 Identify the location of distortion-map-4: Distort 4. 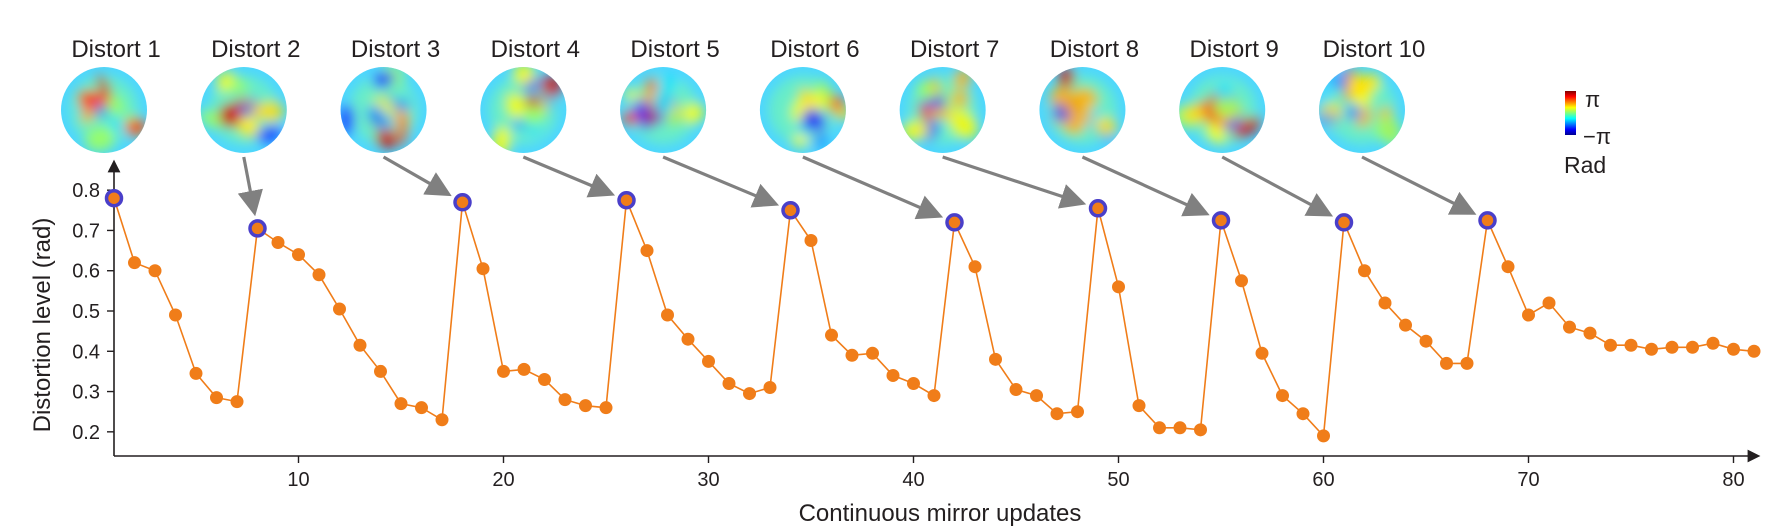
(530, 94).